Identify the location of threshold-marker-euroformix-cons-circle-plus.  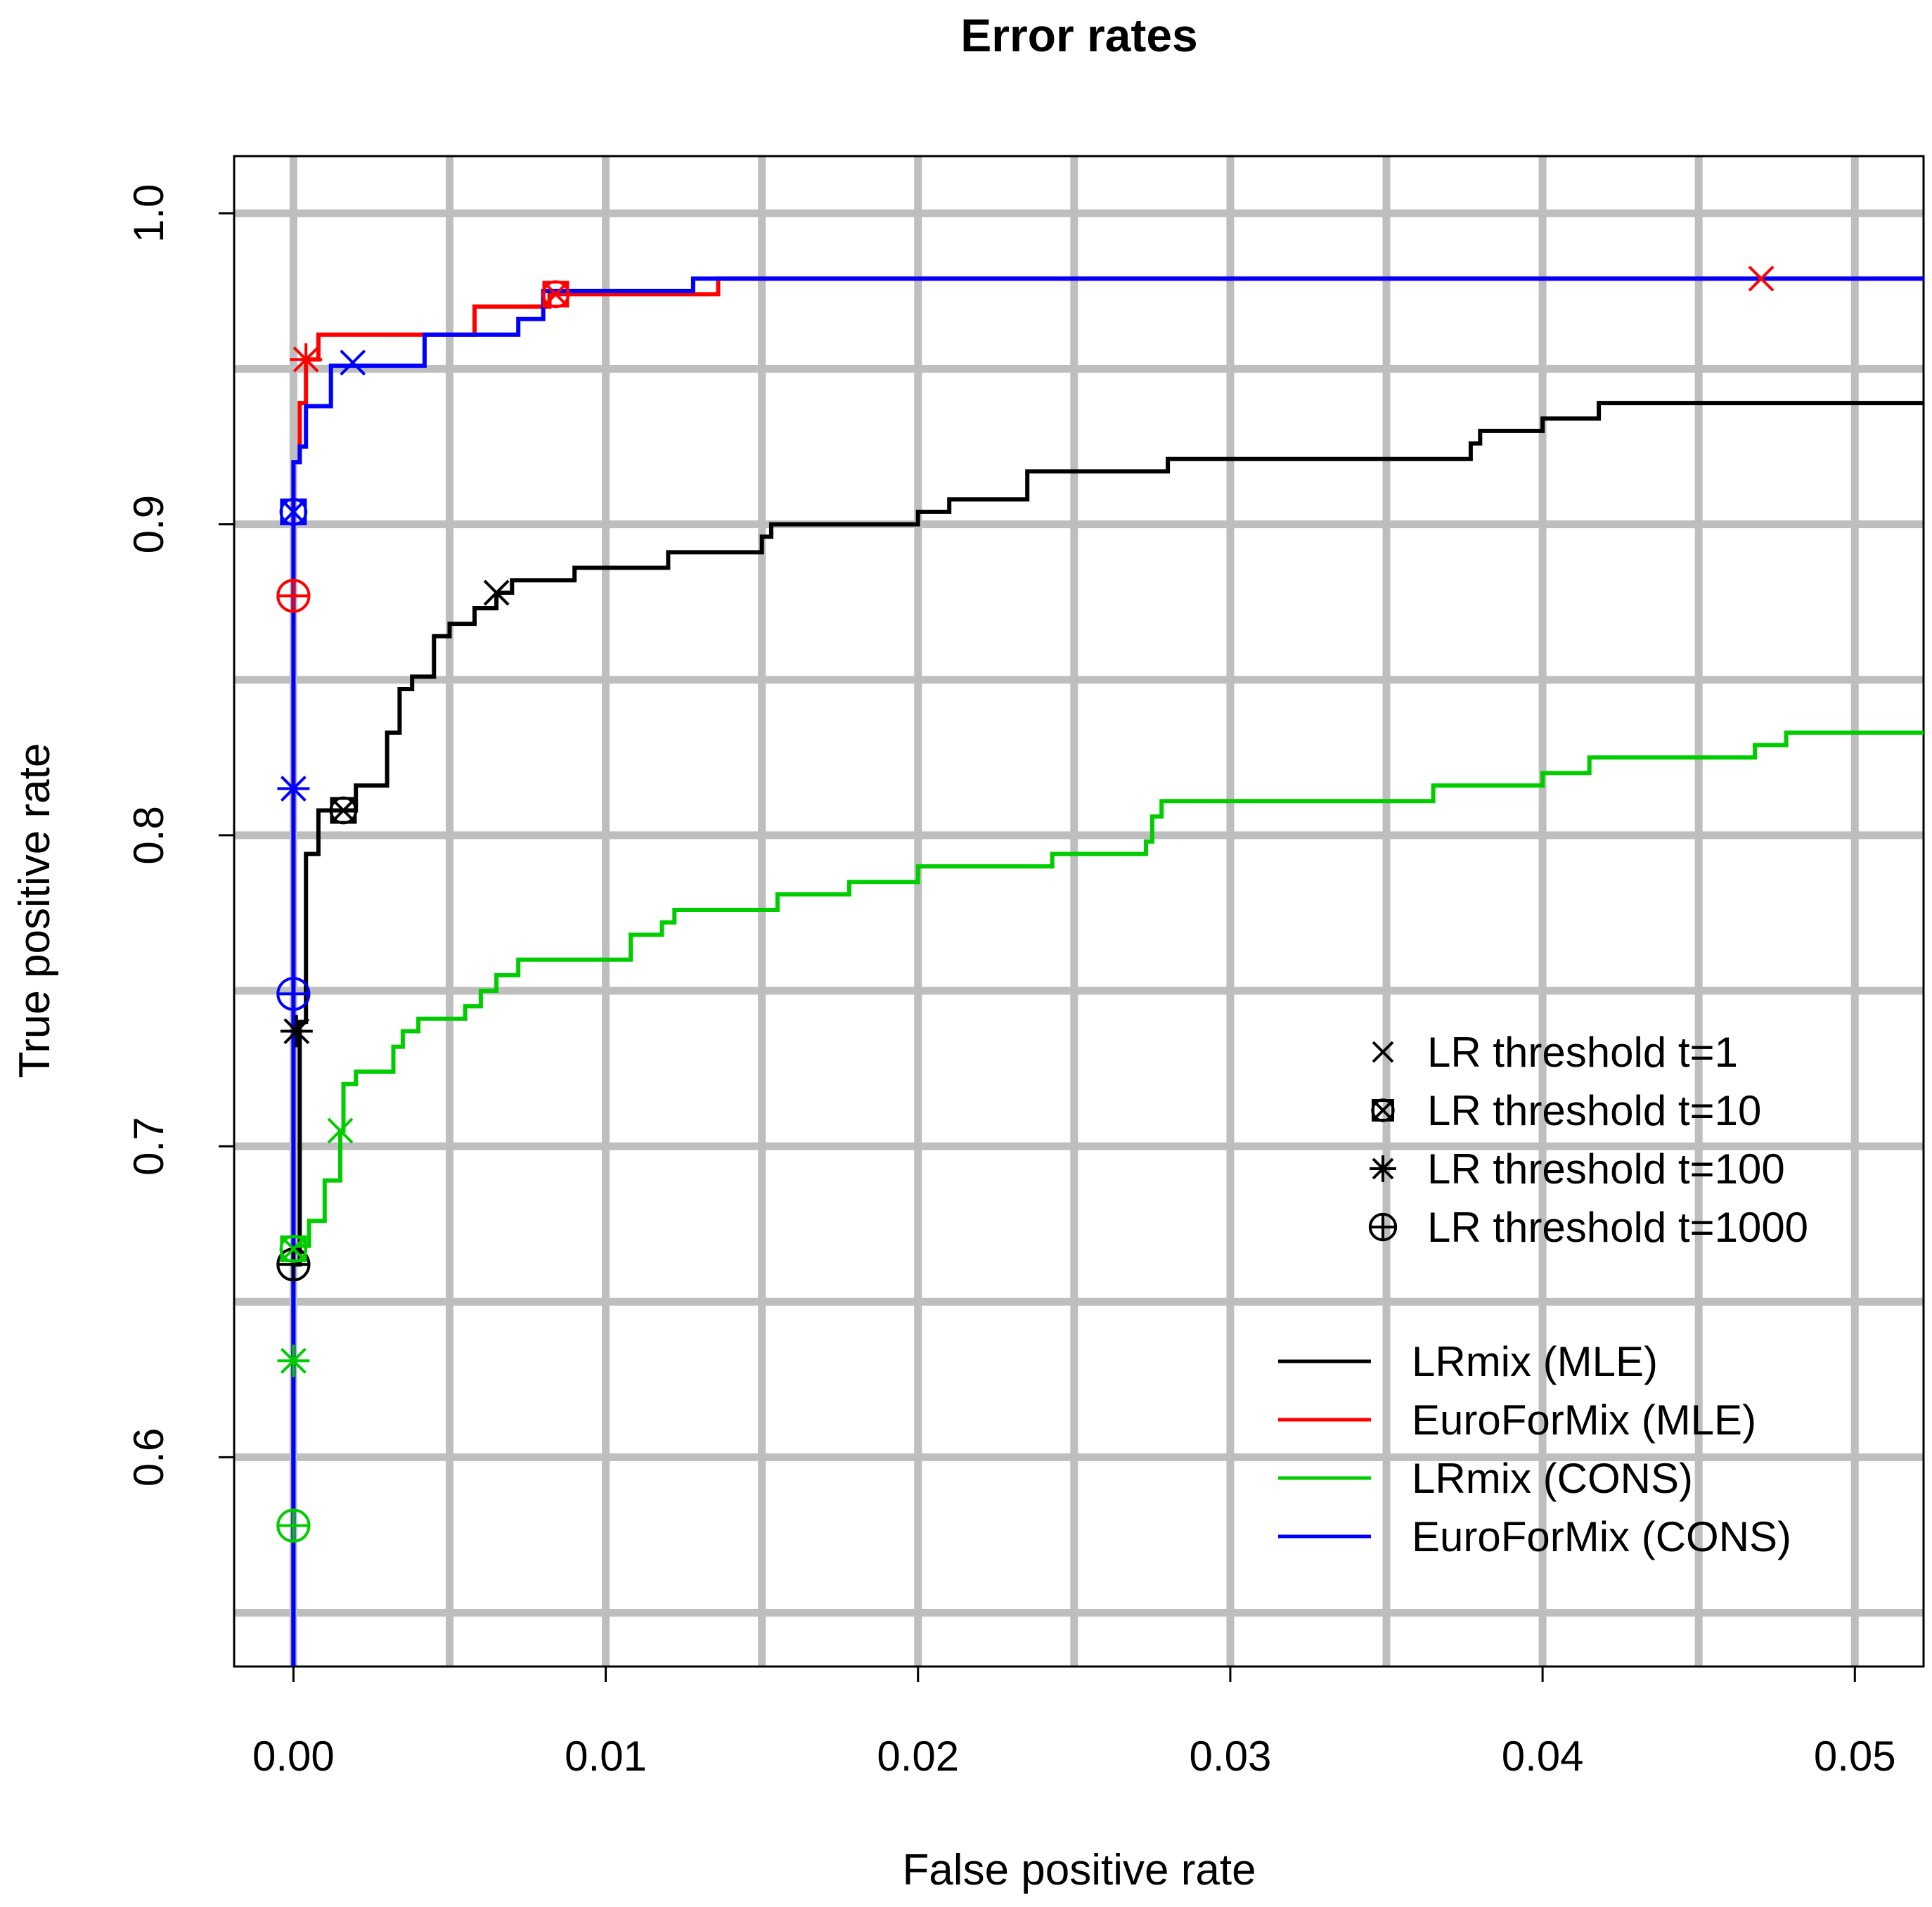
(293, 994).